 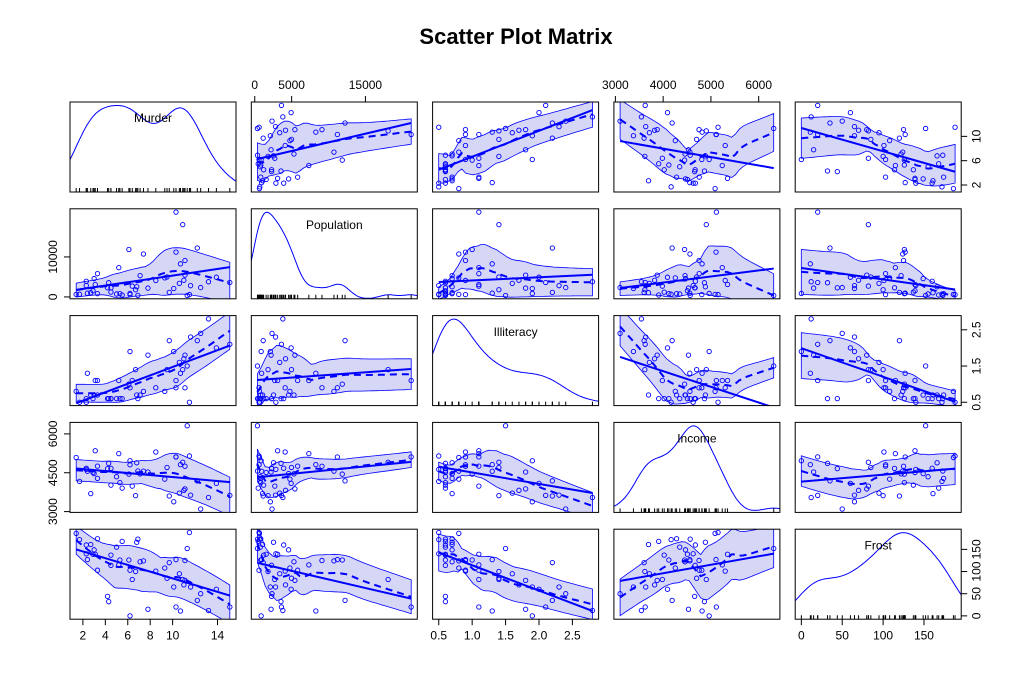 What do you see at coordinates (976, 594) in the screenshot?
I see `y-tick-label: 50` at bounding box center [976, 594].